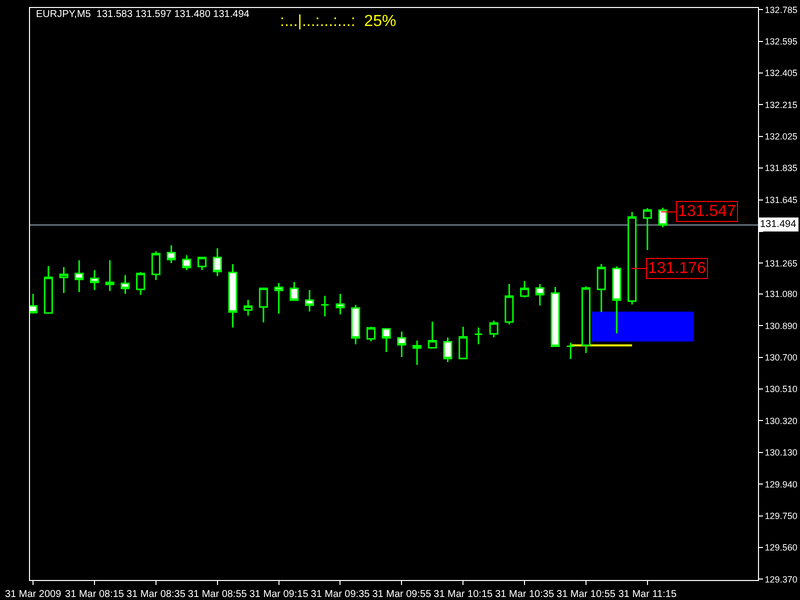 The image size is (800, 600). I want to click on y-tick-label: 131.080, so click(781, 294).